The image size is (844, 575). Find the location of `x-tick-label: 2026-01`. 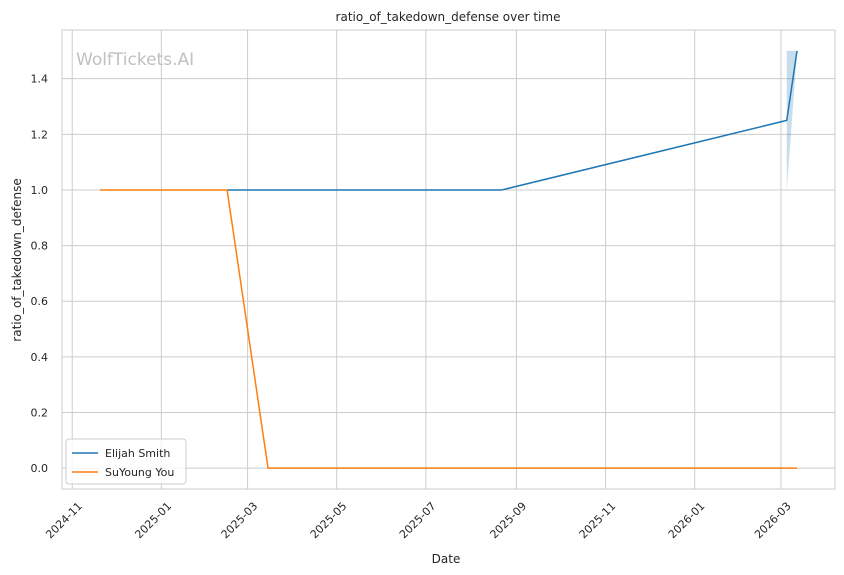

x-tick-label: 2026-01 is located at coordinates (687, 521).